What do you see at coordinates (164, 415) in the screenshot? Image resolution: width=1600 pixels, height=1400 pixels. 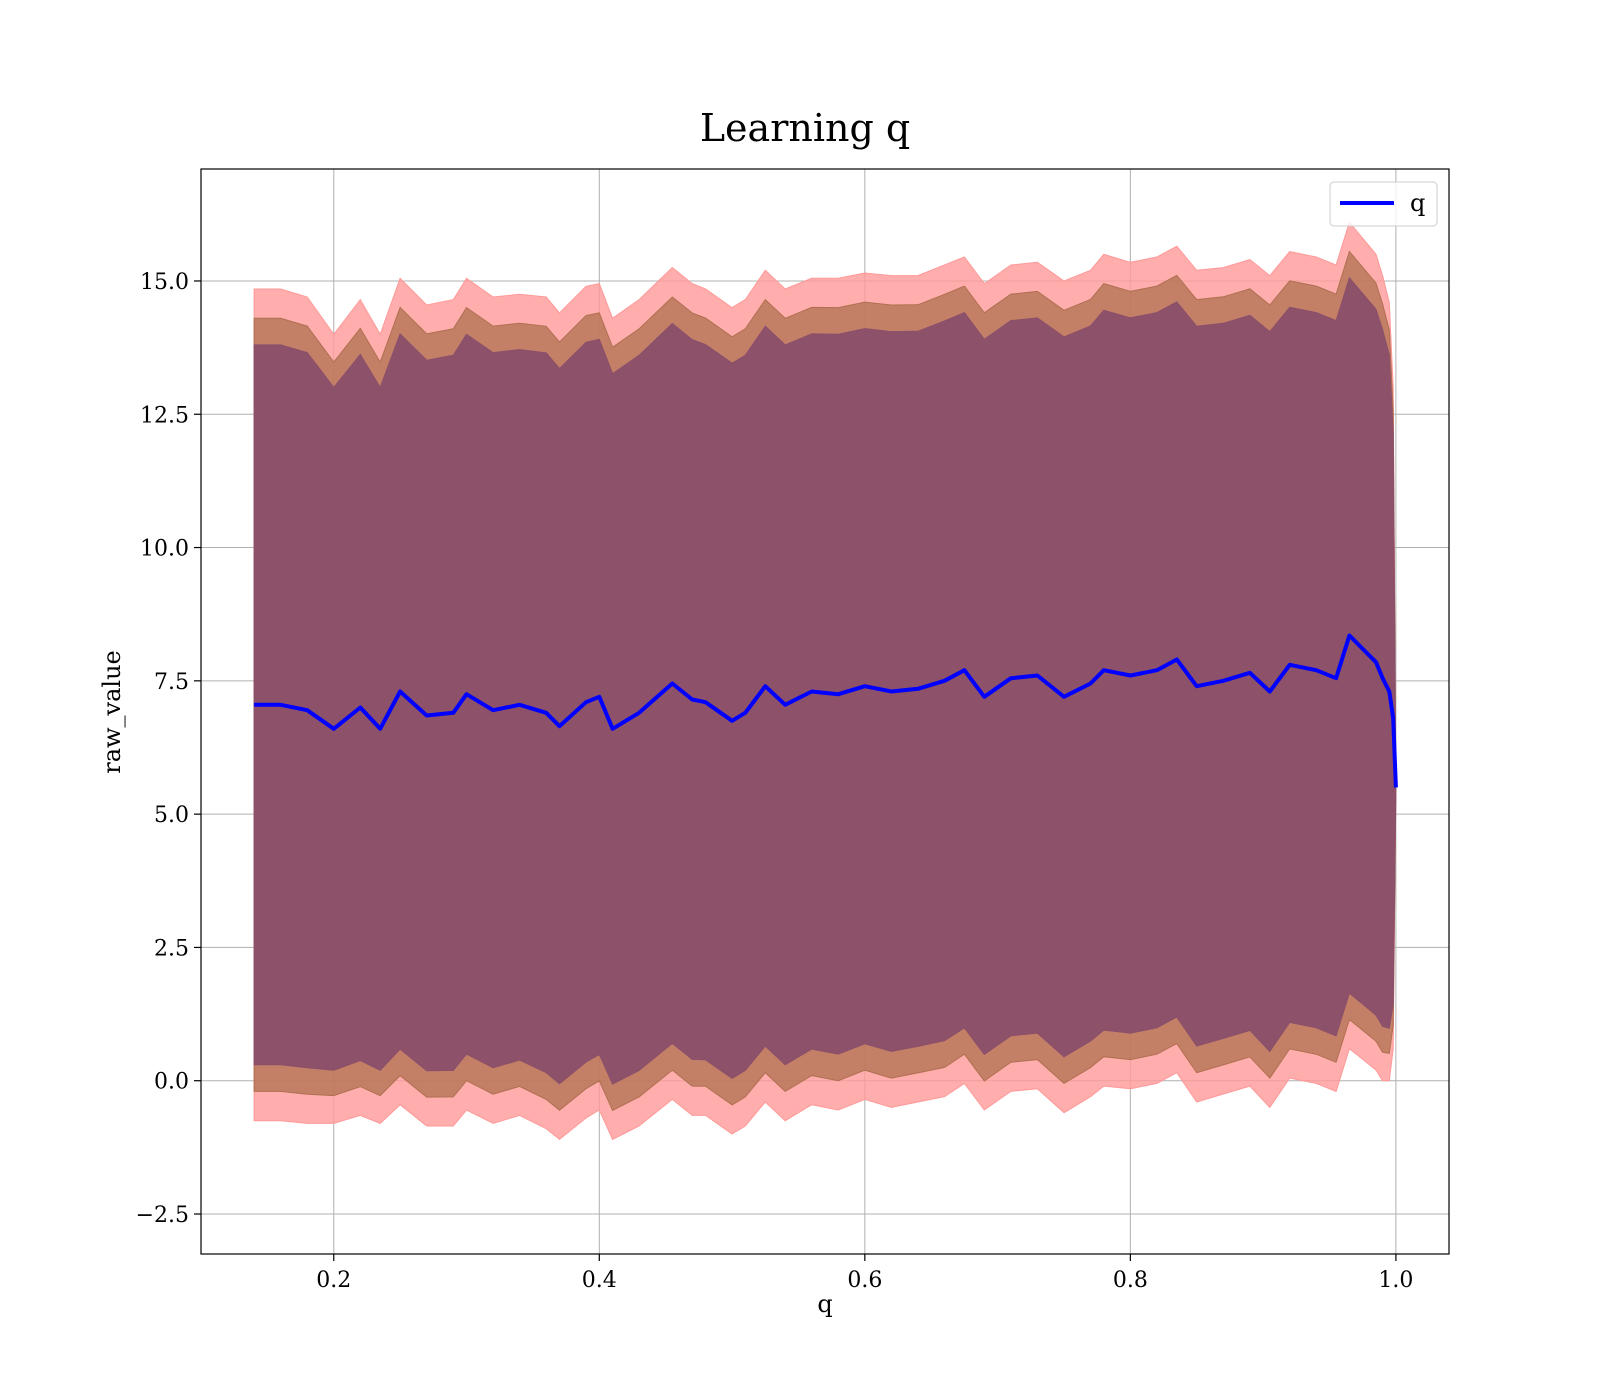 I see `y-tick-label: 12.5` at bounding box center [164, 415].